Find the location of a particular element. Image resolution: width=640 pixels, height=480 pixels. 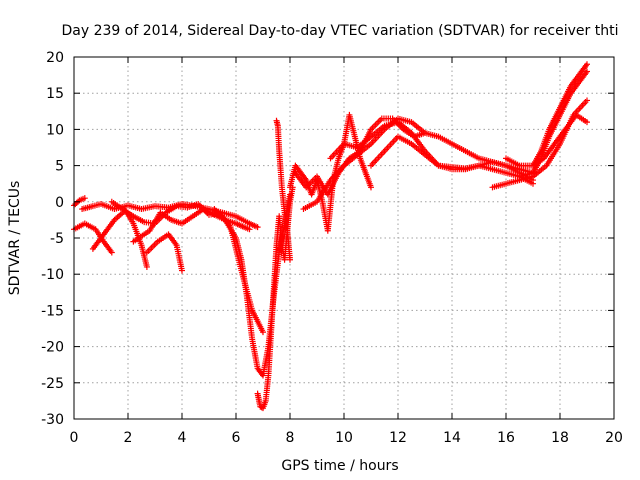

y-tick-labels: -30 -25 -20 -15 -10 -5 0 5 10 15 20 is located at coordinates (52, 239).